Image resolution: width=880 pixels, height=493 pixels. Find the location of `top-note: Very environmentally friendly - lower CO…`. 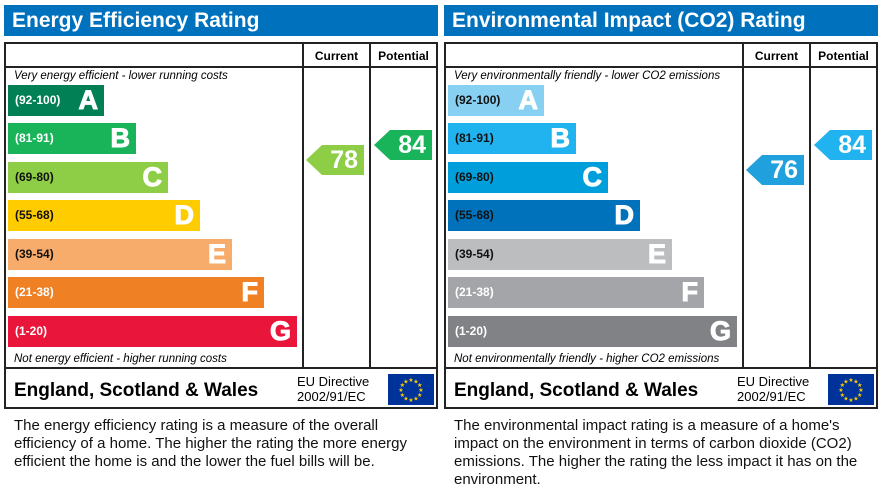

top-note: Very environmentally friendly - lower CO… is located at coordinates (587, 76).